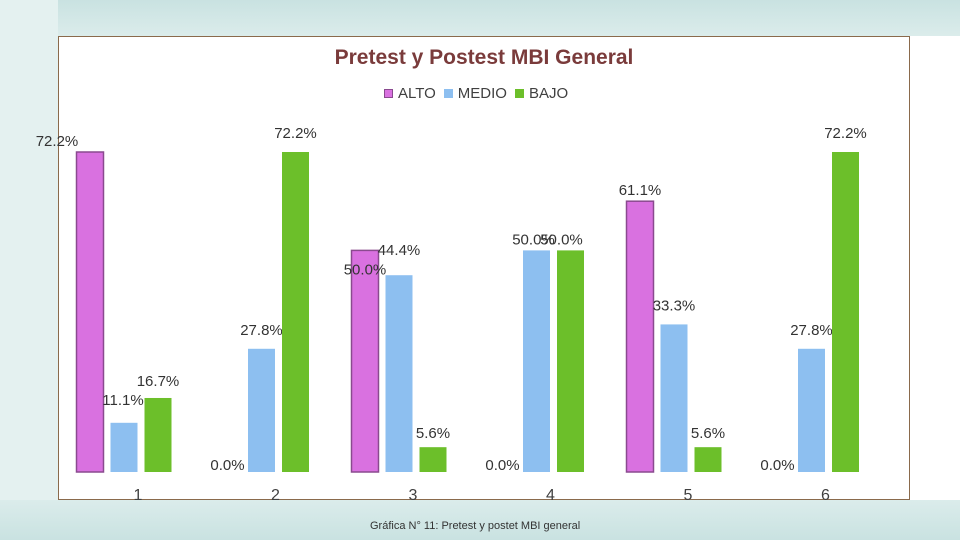 This screenshot has height=540, width=960. I want to click on chart-legend: ALTO MEDIO BAJO, so click(480, 93).